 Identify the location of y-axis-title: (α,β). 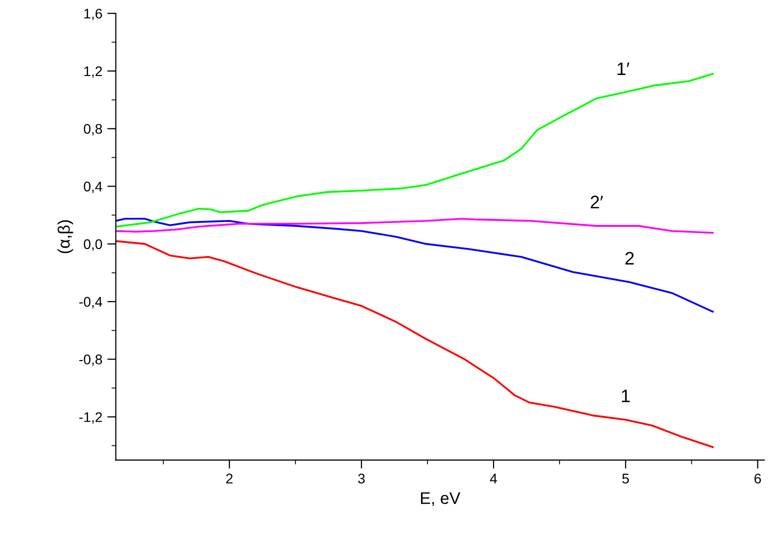
(66, 237).